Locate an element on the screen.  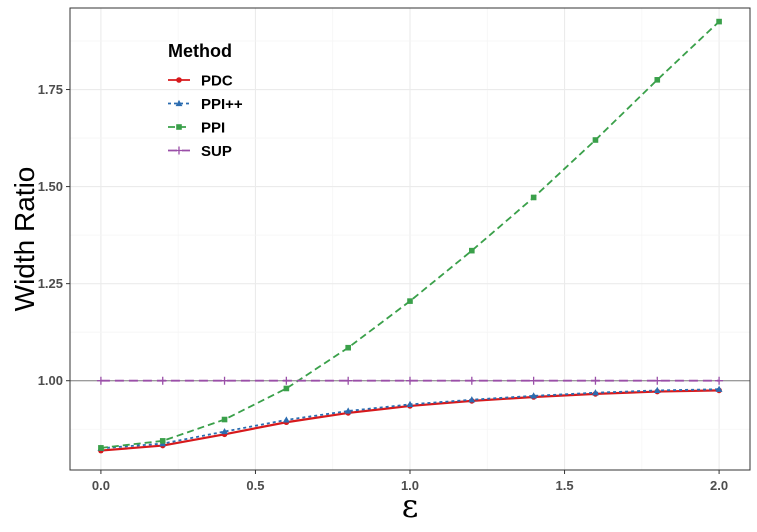
legend-item-ppi: PPI is located at coordinates (196, 128).